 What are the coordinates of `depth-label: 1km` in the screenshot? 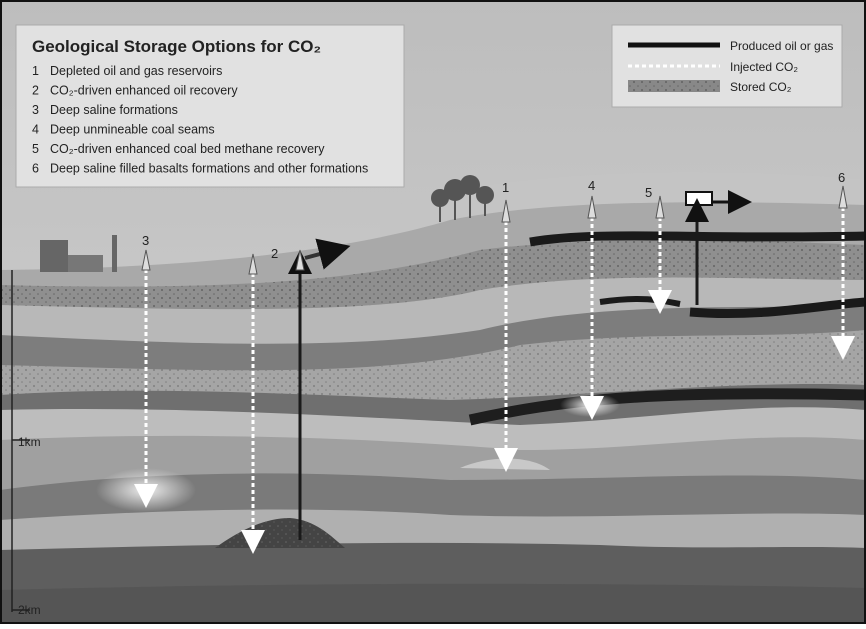 It's located at (29, 442).